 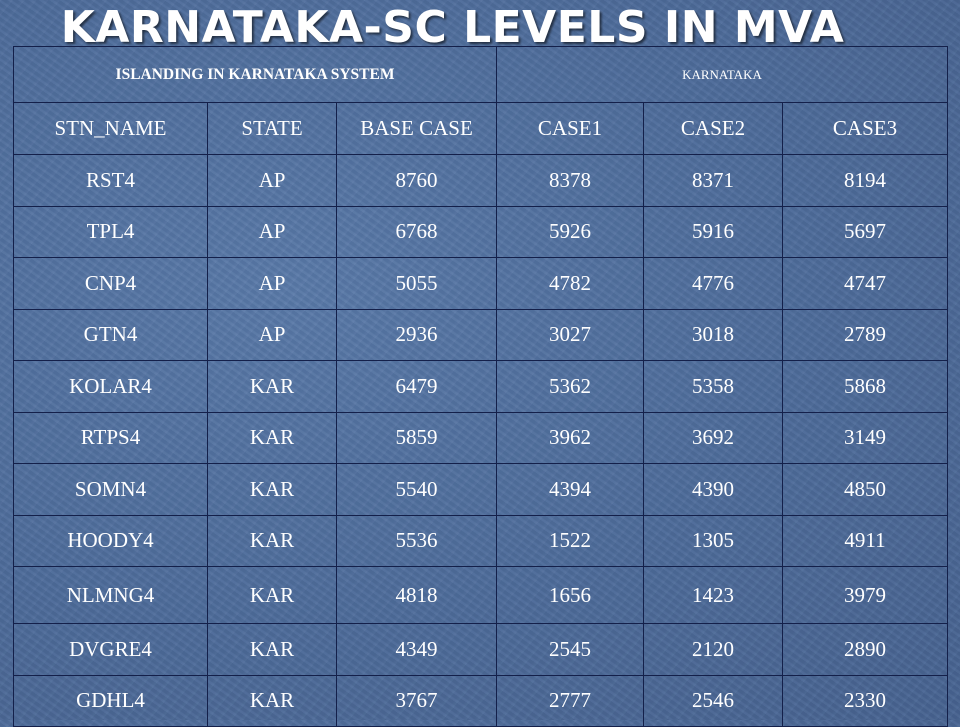 What do you see at coordinates (713, 489) in the screenshot?
I see `cell-case2: 4390` at bounding box center [713, 489].